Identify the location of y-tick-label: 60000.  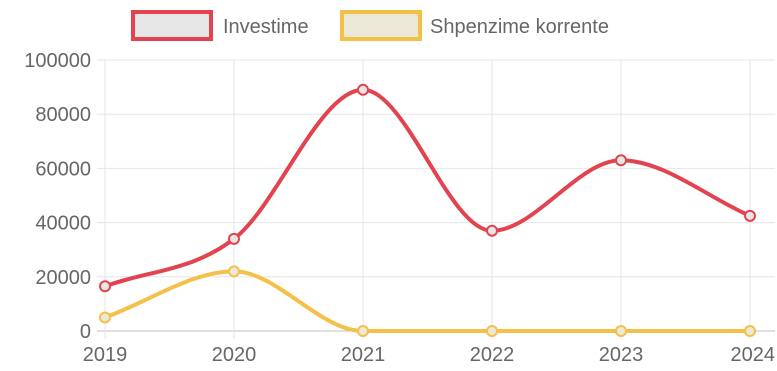
(63, 169).